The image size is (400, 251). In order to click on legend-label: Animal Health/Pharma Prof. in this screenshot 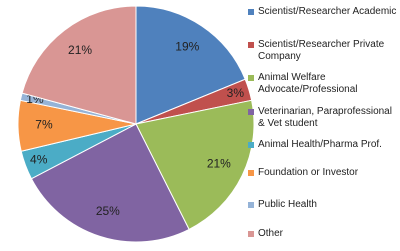, I will do `click(320, 144)`.